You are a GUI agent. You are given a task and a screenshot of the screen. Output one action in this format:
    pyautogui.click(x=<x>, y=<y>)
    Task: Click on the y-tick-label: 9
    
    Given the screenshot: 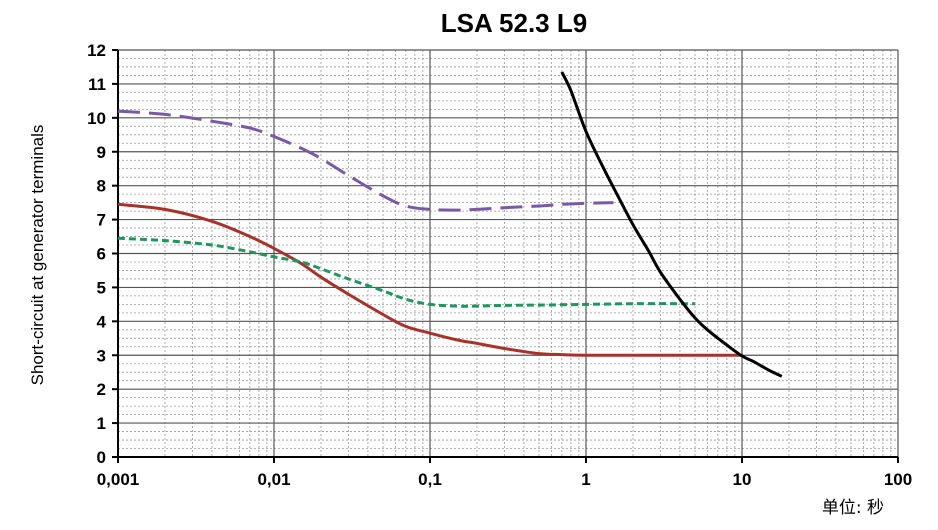 What is the action you would take?
    pyautogui.click(x=101, y=152)
    